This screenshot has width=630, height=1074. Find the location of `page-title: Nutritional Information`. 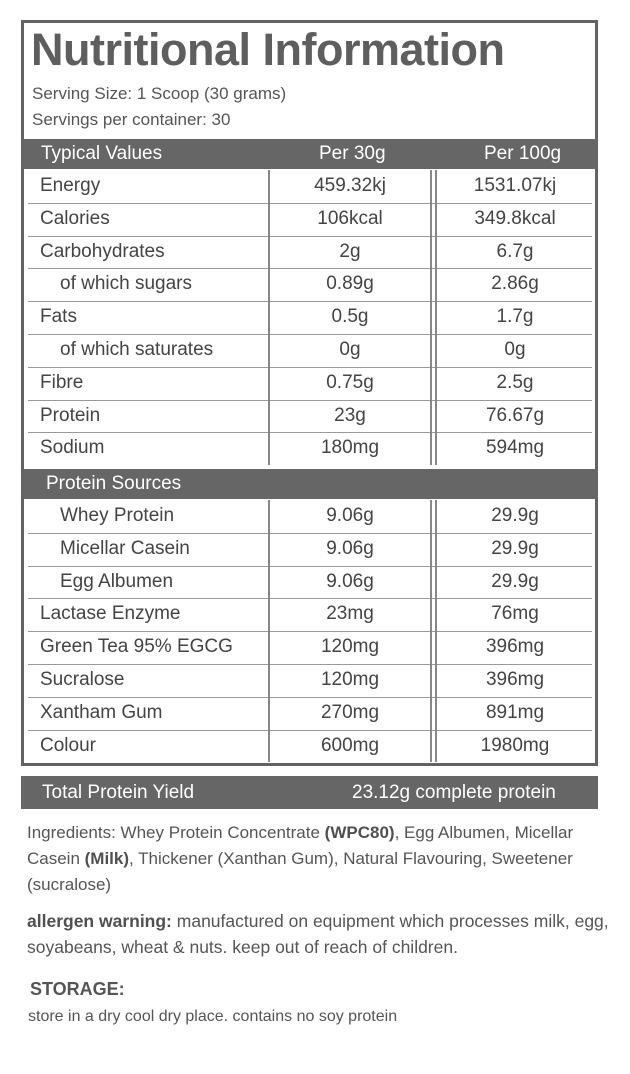

page-title: Nutritional Information is located at coordinates (268, 49).